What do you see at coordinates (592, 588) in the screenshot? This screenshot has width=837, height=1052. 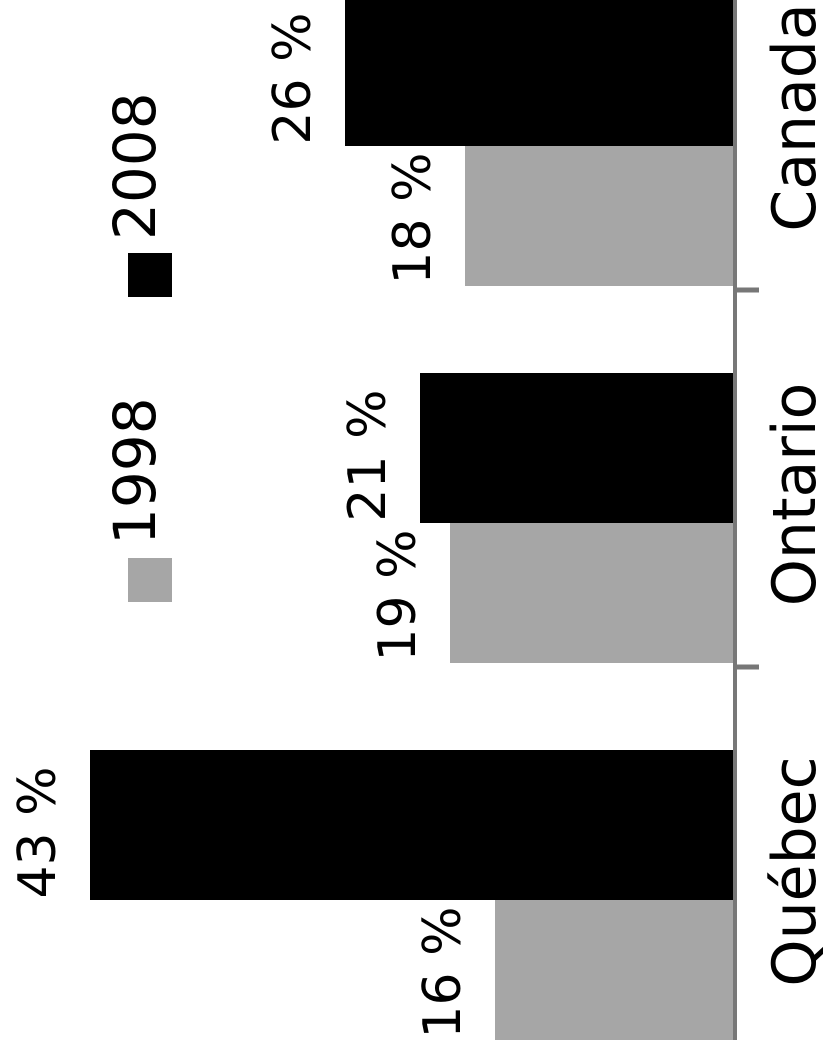 I see `bar-1998-ontario` at bounding box center [592, 588].